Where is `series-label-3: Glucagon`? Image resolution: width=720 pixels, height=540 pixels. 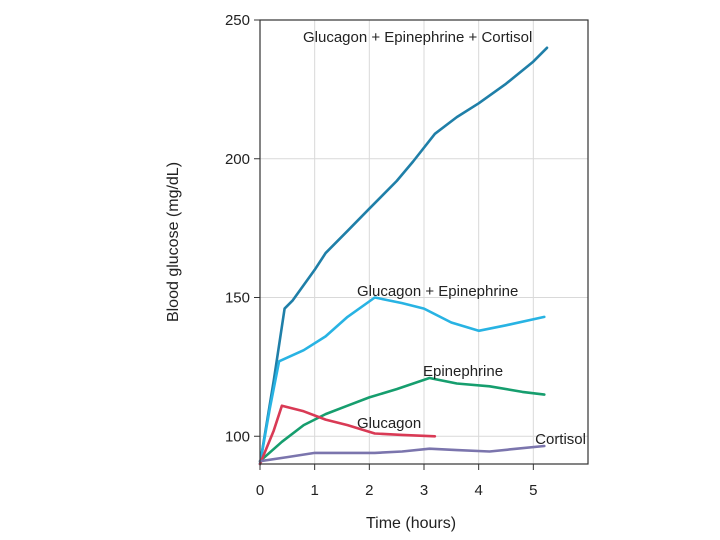
series-label-3: Glucagon is located at coordinates (389, 423).